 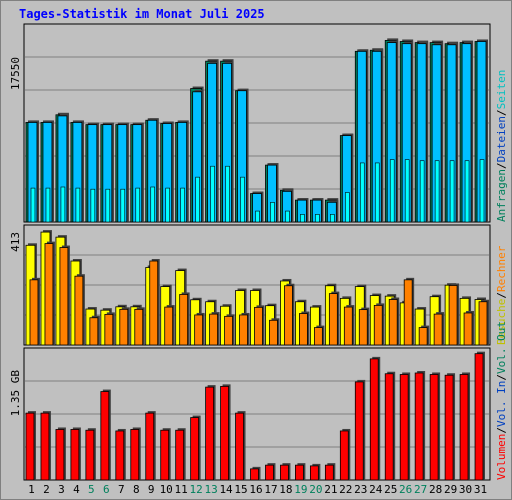 I want to click on rechner-bar-day-18-face, so click(x=288, y=315).